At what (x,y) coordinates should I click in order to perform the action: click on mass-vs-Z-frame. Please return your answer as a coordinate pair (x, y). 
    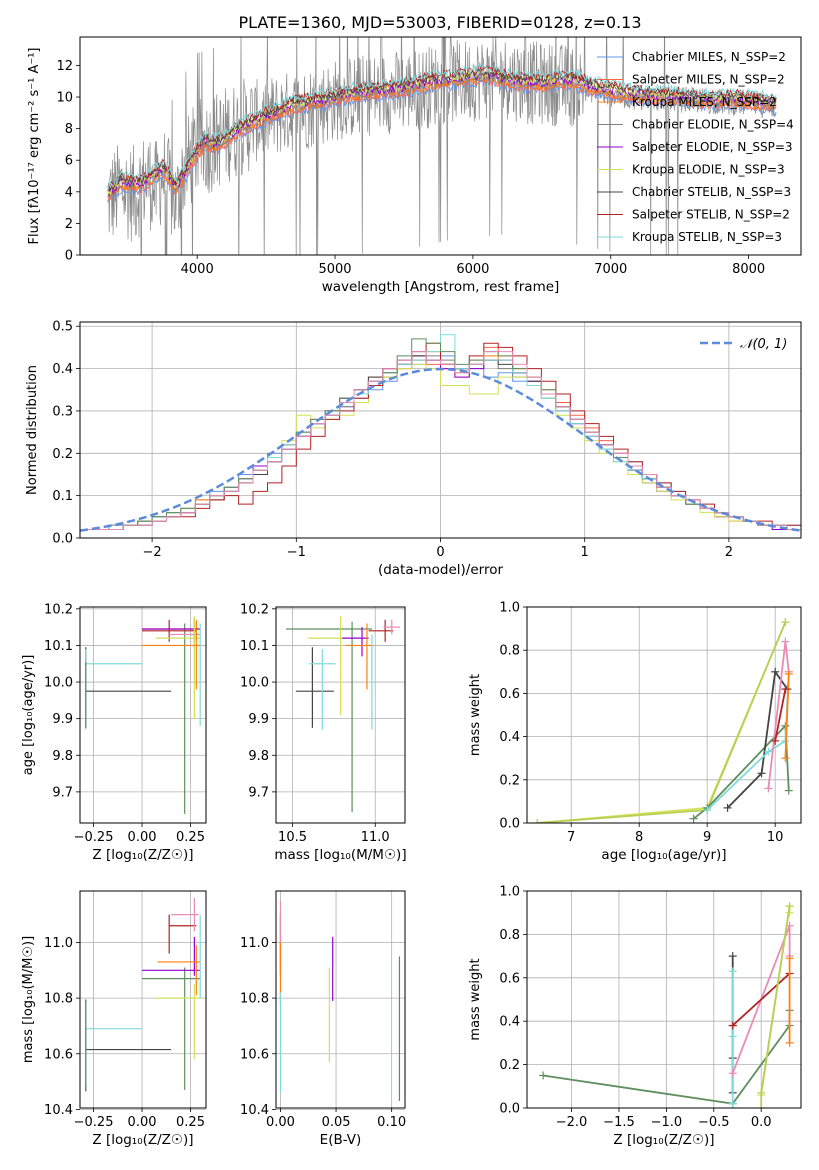
    Looking at the image, I should click on (143, 999).